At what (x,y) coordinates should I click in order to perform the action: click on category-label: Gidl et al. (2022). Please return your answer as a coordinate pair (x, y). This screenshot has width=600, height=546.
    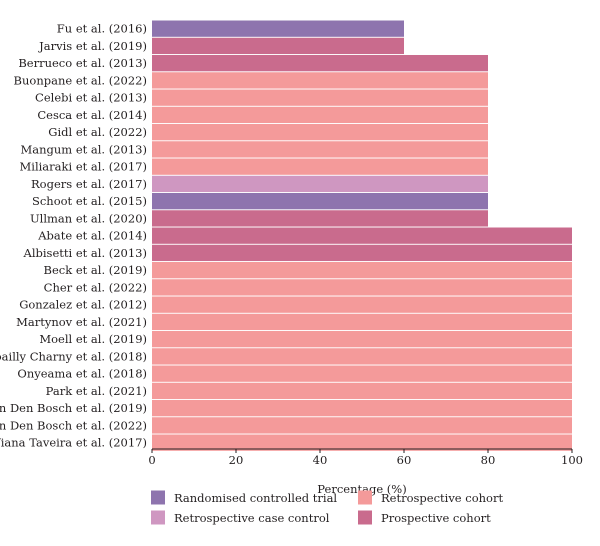
    Looking at the image, I should click on (97, 132).